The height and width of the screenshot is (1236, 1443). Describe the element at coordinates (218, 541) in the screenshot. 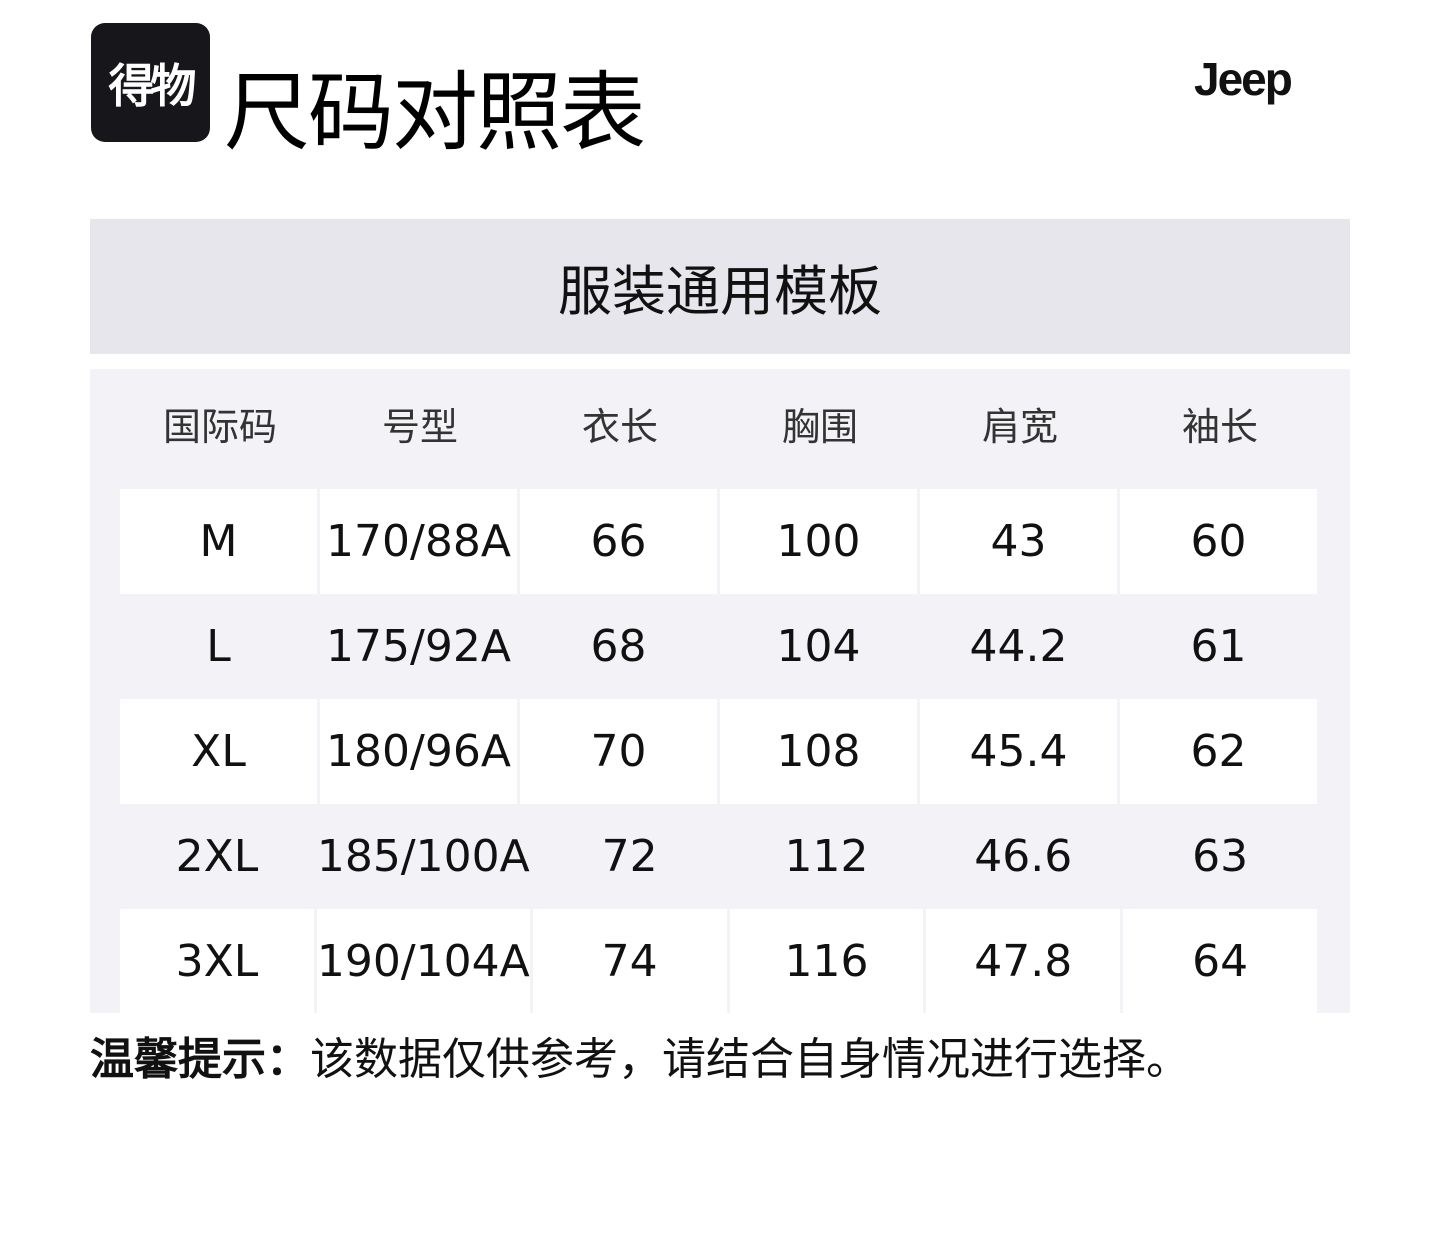

I see `table-cell: M` at that location.